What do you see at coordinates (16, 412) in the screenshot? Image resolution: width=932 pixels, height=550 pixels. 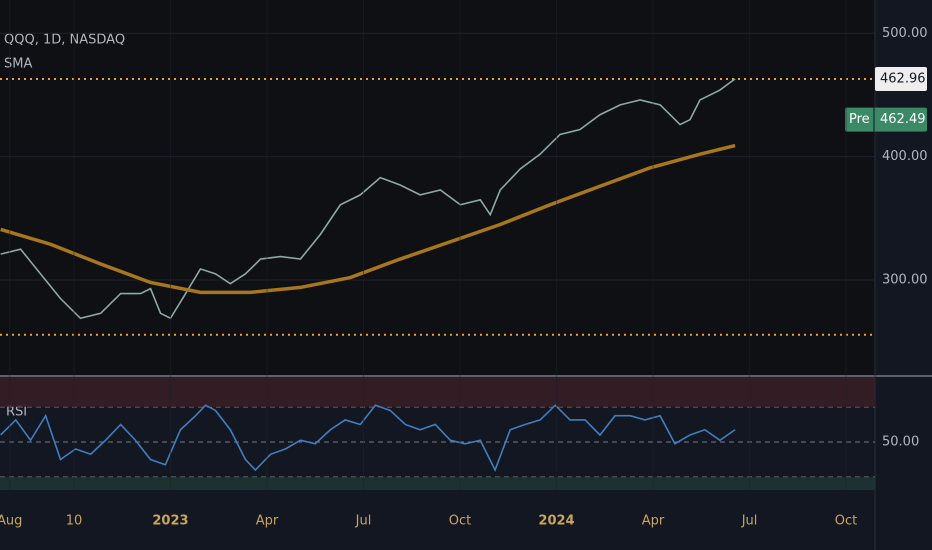 I see `indicator-label: RSI` at bounding box center [16, 412].